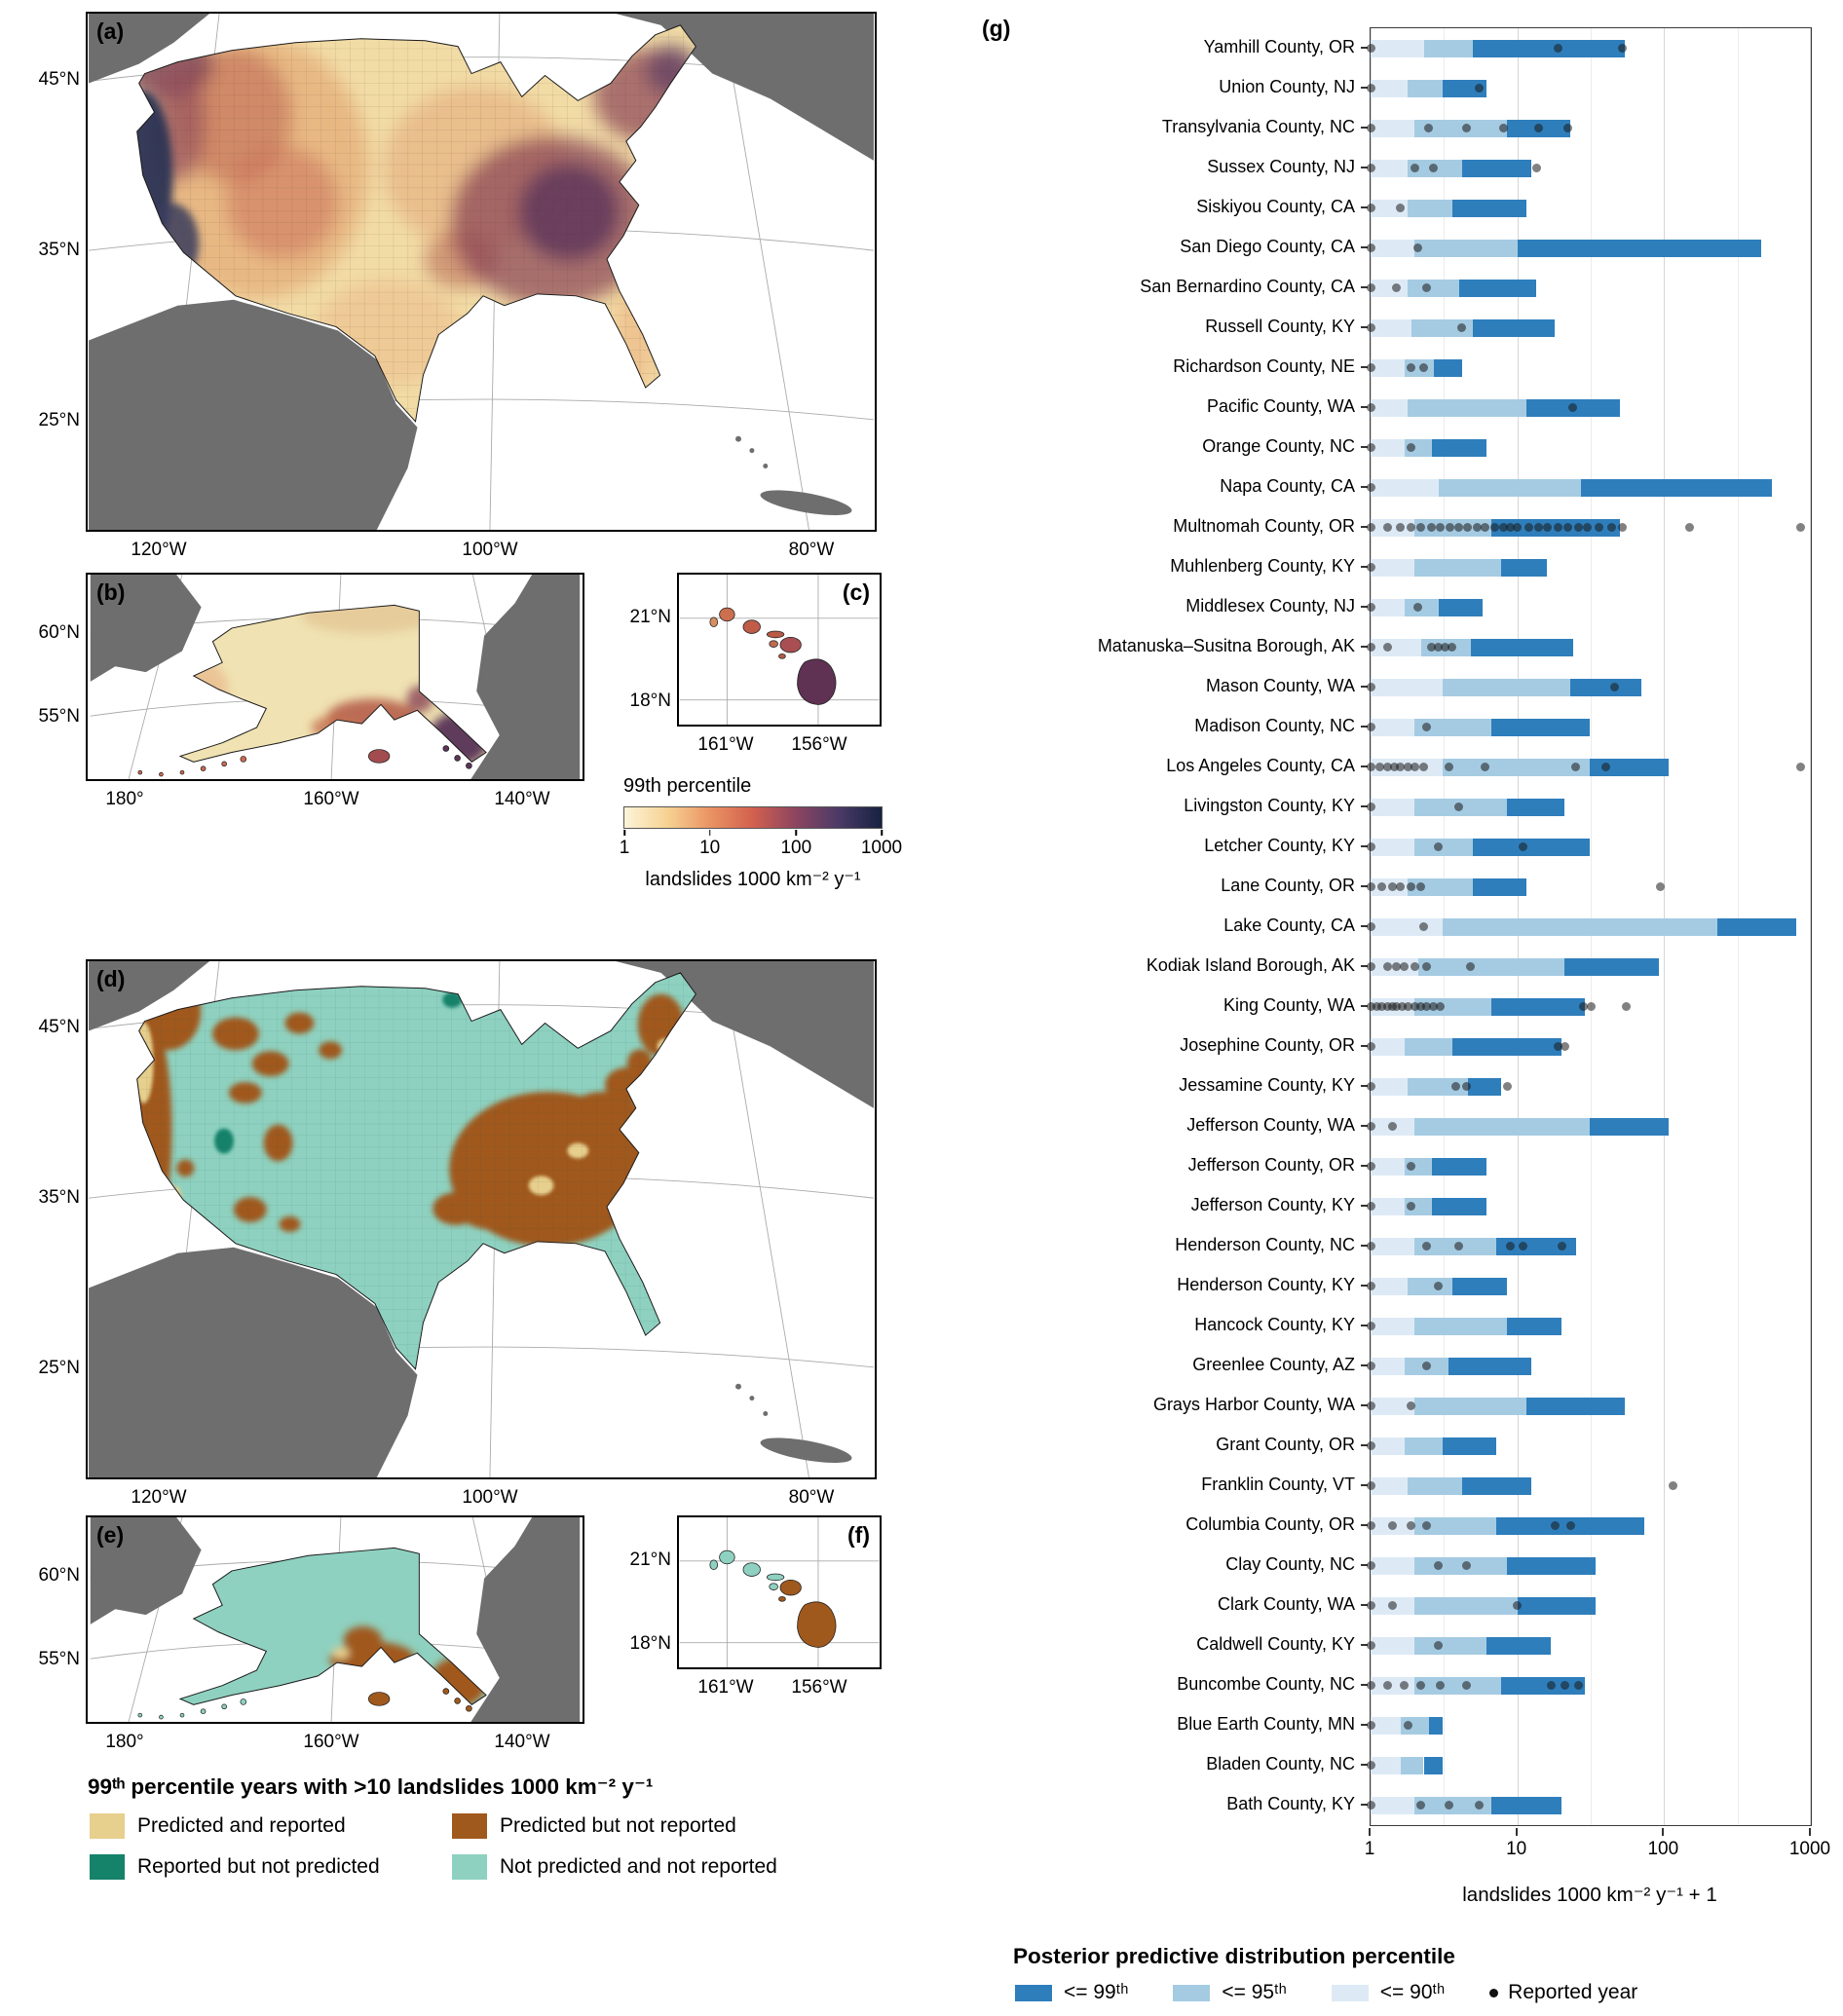  Describe the element at coordinates (650, 617) in the screenshot. I see `lat-tick: 21°N` at that location.